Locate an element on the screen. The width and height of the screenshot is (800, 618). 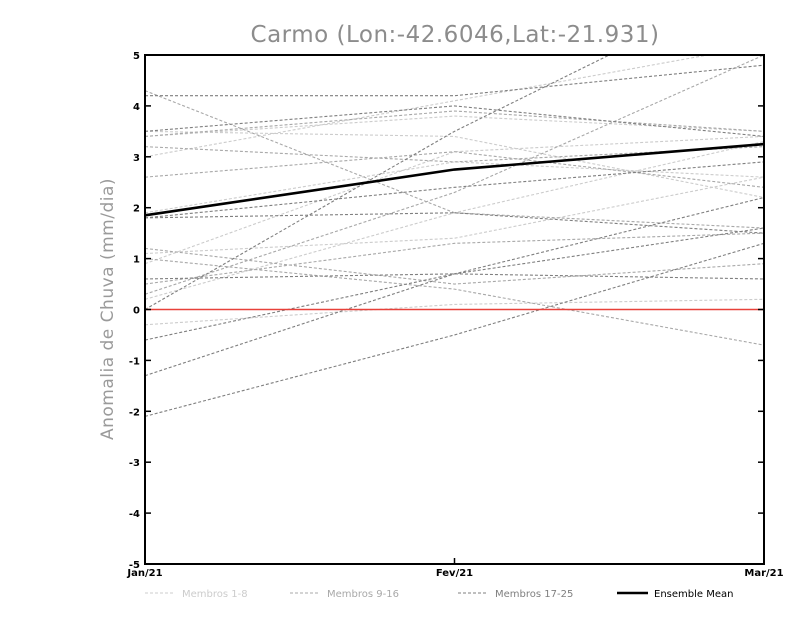
ensemble-mean-line is located at coordinates (454, 179).